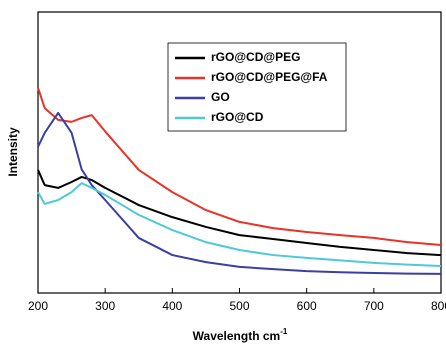 This screenshot has width=446, height=358. What do you see at coordinates (237, 336) in the screenshot?
I see `x-axis-label-main: Wavelength cm` at bounding box center [237, 336].